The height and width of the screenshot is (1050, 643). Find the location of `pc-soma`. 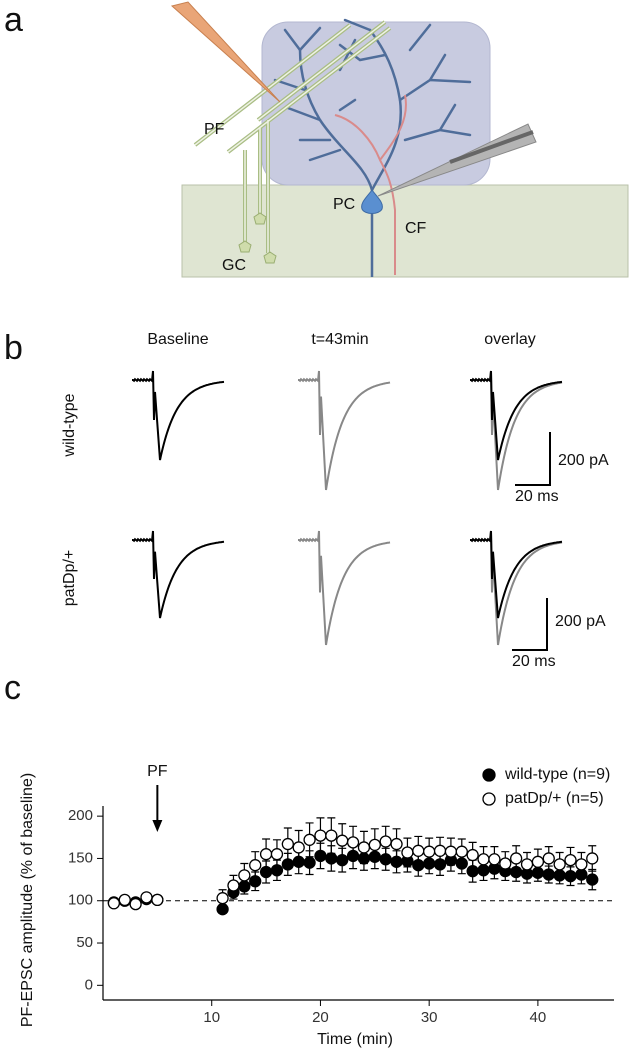

pc-soma is located at coordinates (372, 201).